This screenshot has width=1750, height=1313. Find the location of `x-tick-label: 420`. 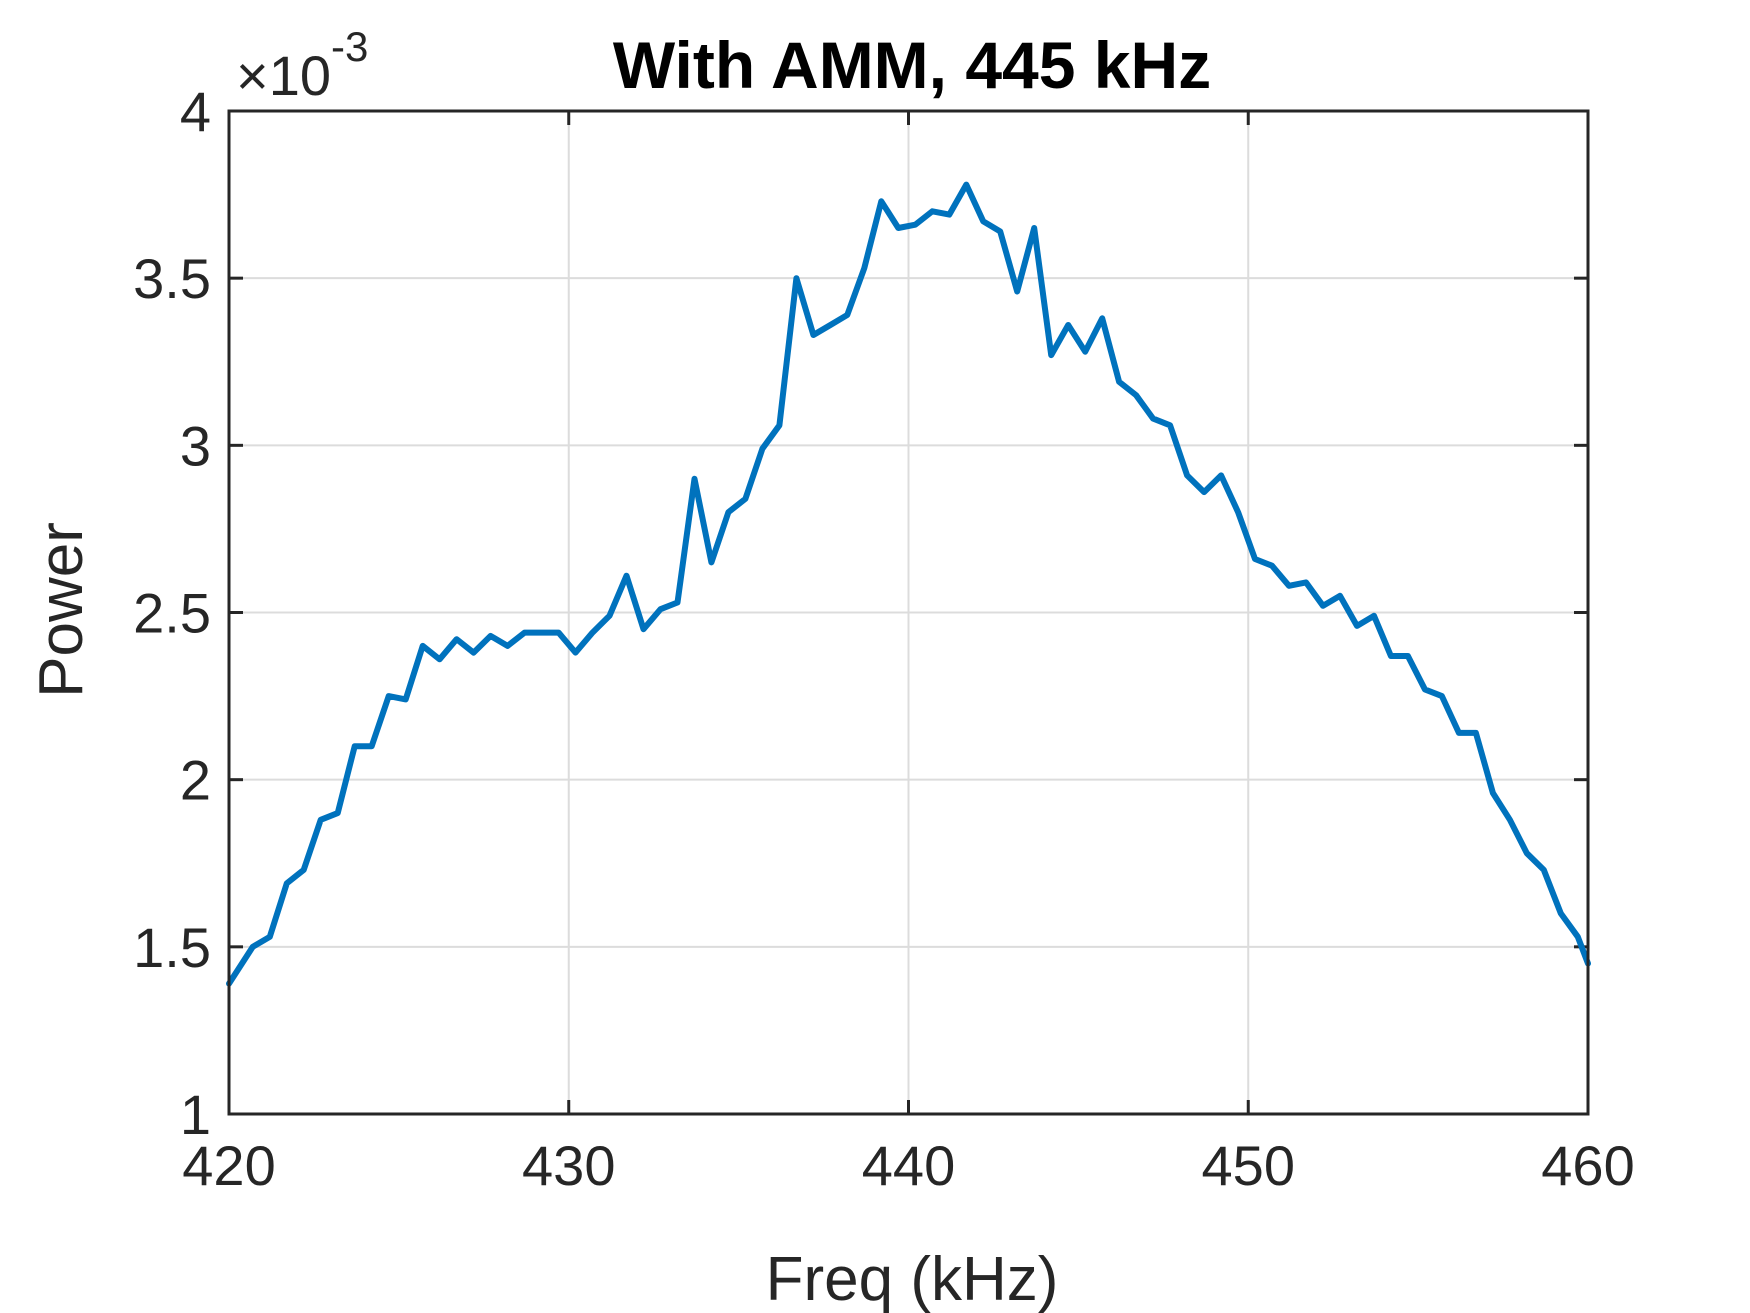

x-tick-label: 420 is located at coordinates (228, 1165).